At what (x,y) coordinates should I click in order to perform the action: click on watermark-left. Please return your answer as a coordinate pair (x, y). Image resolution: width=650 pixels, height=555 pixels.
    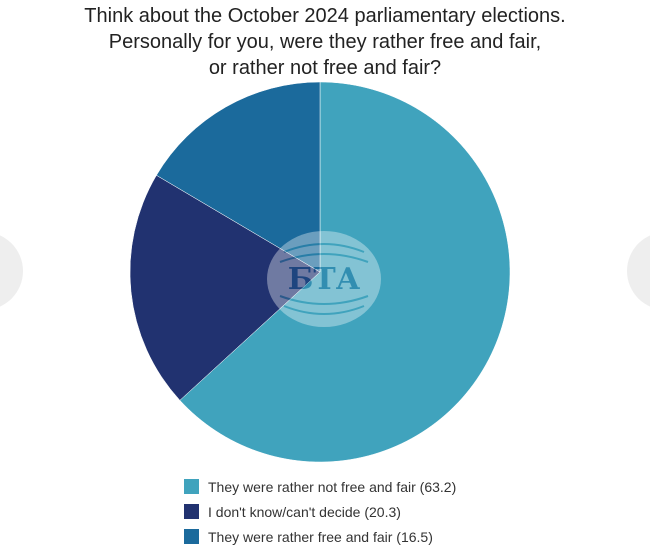
    Looking at the image, I should click on (11, 271).